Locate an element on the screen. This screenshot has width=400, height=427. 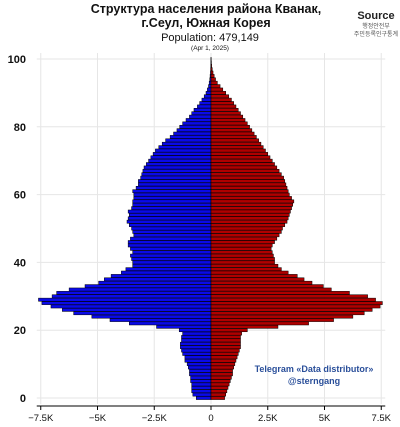
x-tick-label: 2.5K is located at coordinates (268, 418).